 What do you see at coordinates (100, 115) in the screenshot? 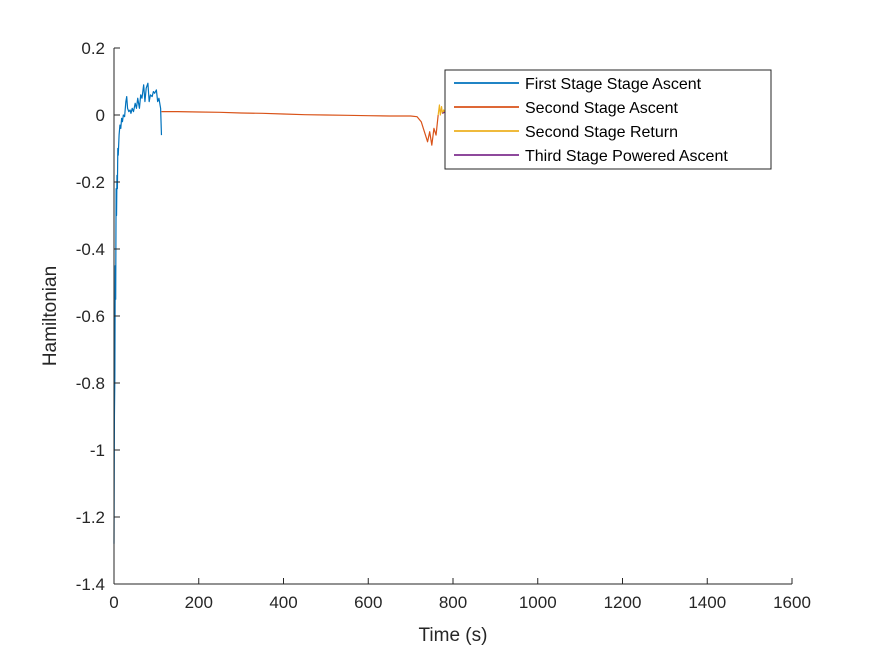
I see `y-tick-label: 0` at bounding box center [100, 115].